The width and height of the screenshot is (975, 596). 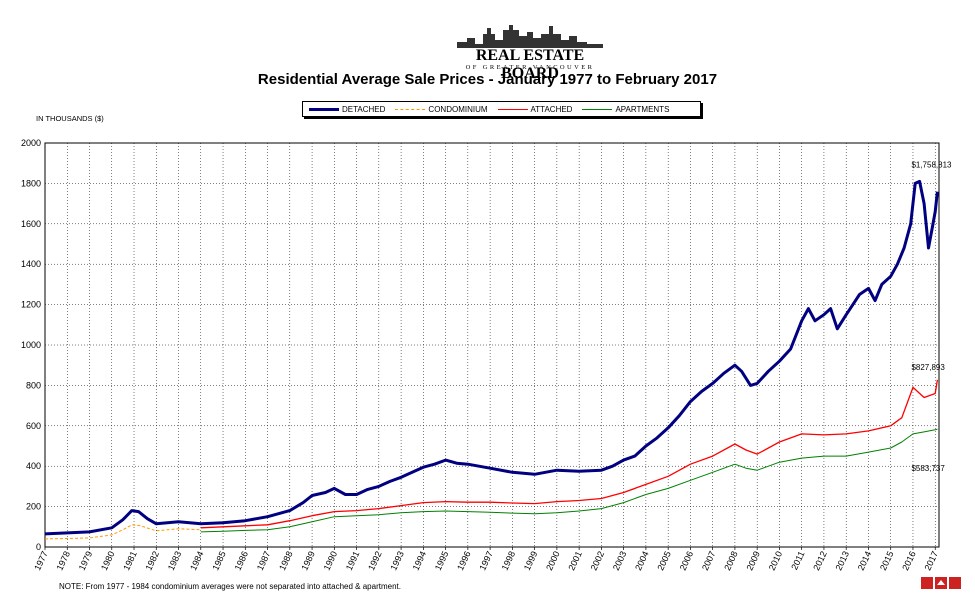 I want to click on x-tick-label: 2010, so click(x=776, y=561).